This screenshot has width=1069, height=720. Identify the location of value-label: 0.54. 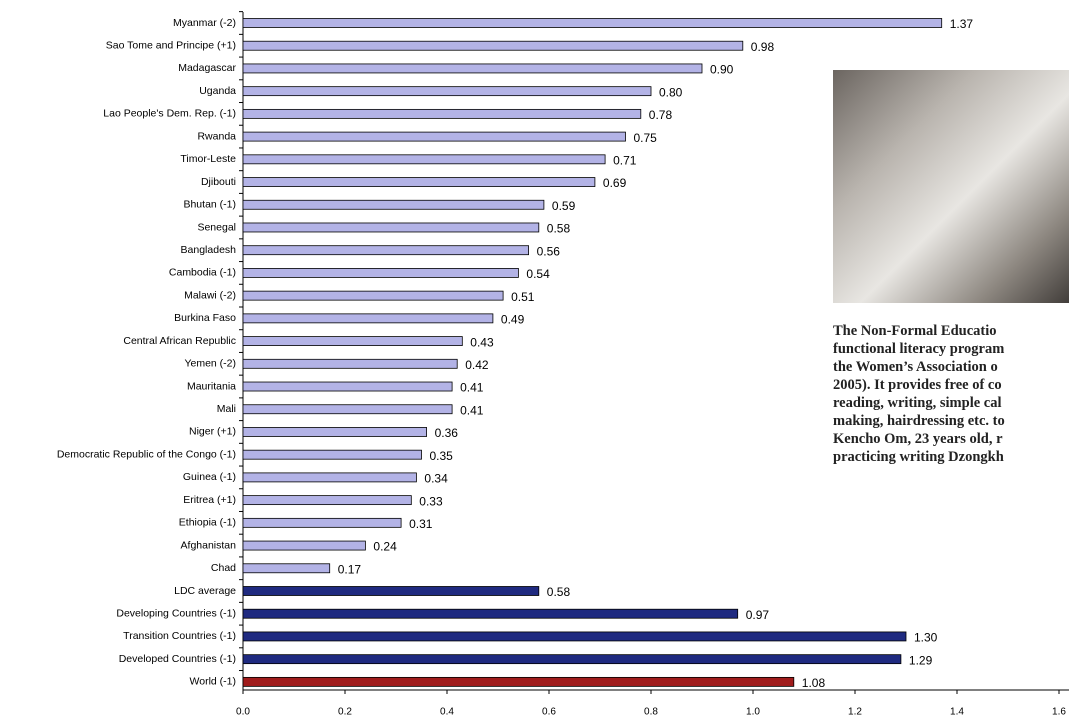
(538, 274).